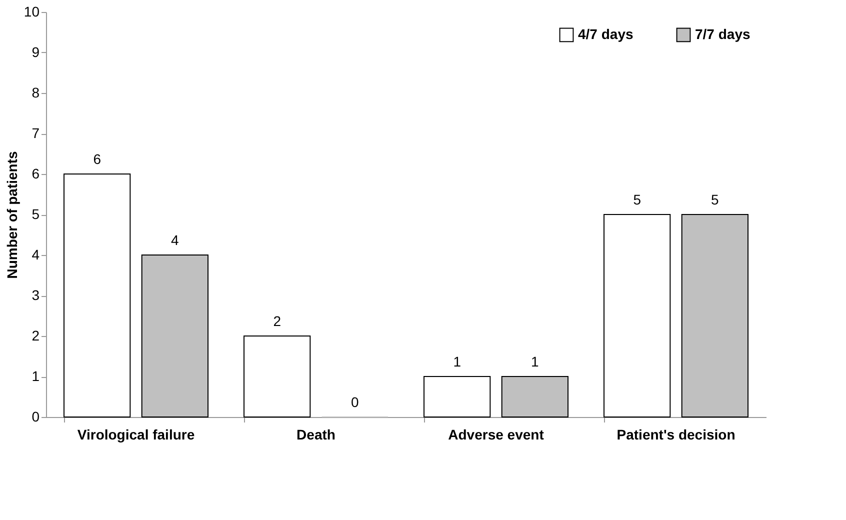  I want to click on y-tick-label: 1, so click(36, 376).